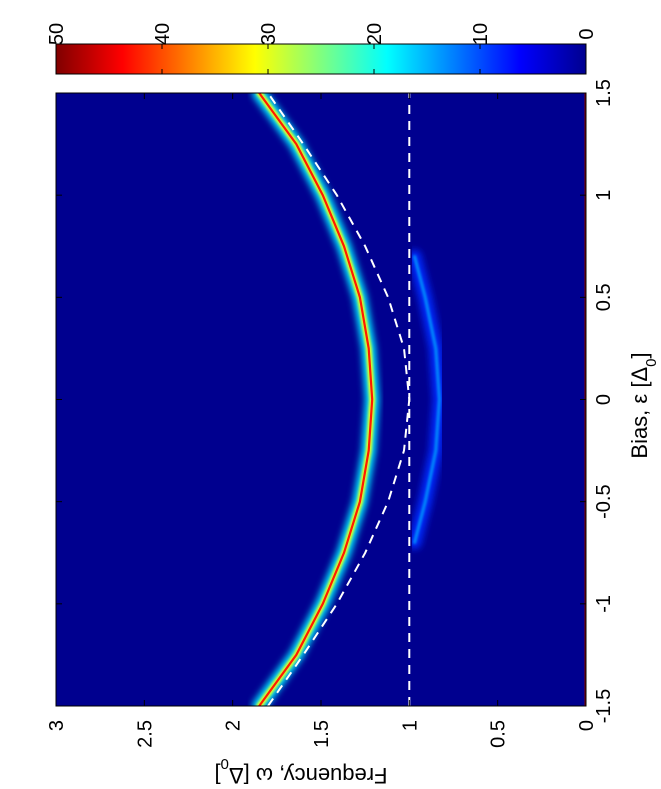  What do you see at coordinates (163, 34) in the screenshot?
I see `colorbar-tick-label: 40` at bounding box center [163, 34].